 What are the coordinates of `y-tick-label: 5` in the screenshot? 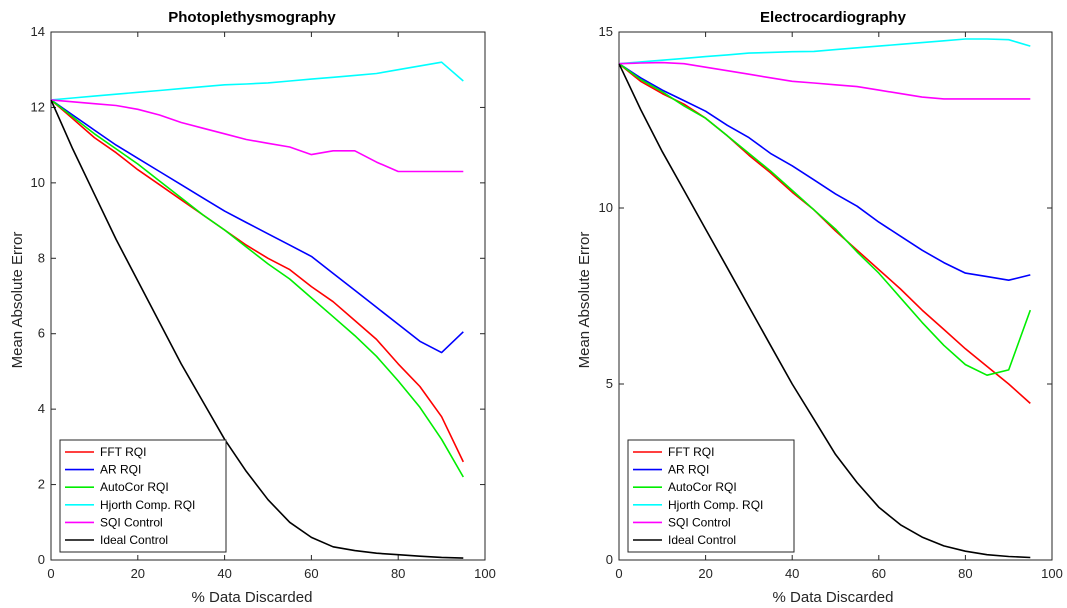 It's located at (609, 383).